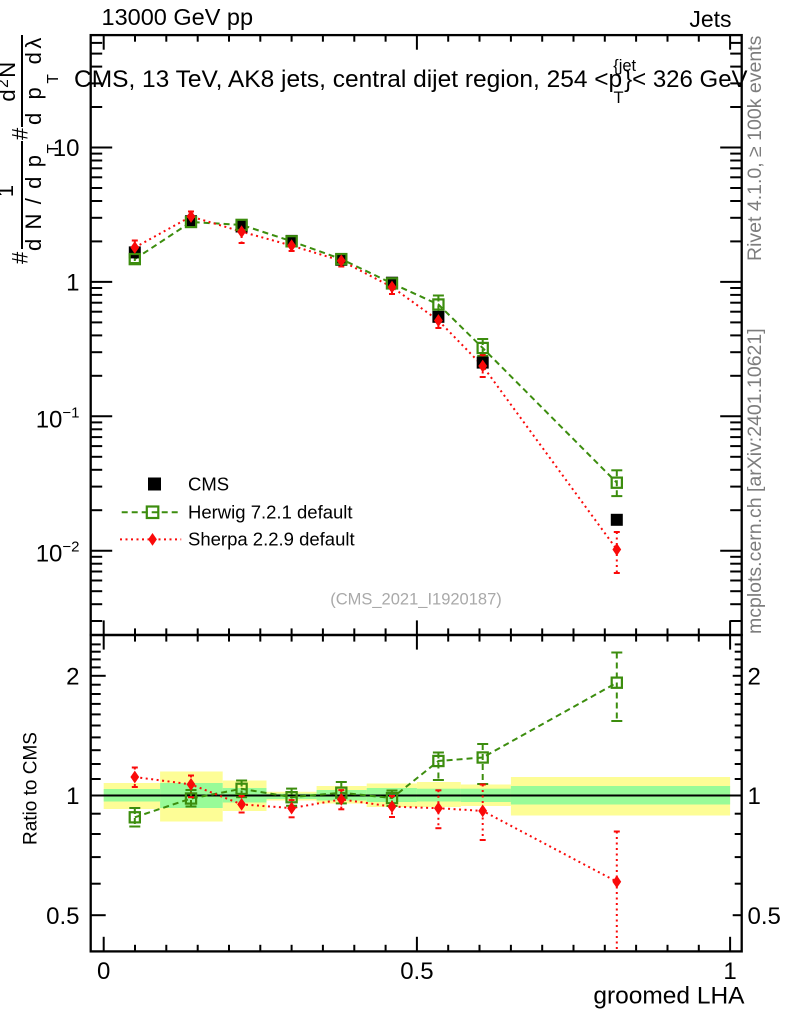  I want to click on svg-text: (CMS_2021_I1920187), so click(416, 600).